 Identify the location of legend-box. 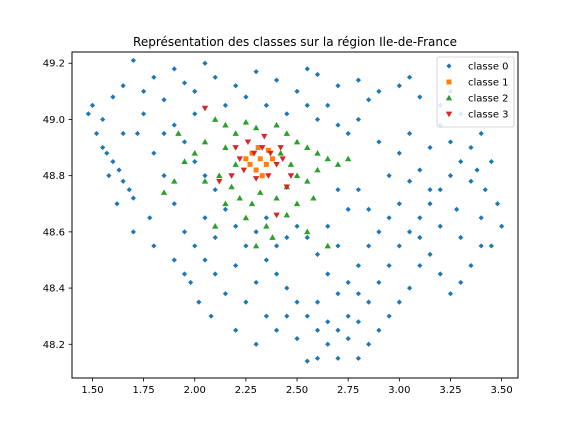
(475, 92).